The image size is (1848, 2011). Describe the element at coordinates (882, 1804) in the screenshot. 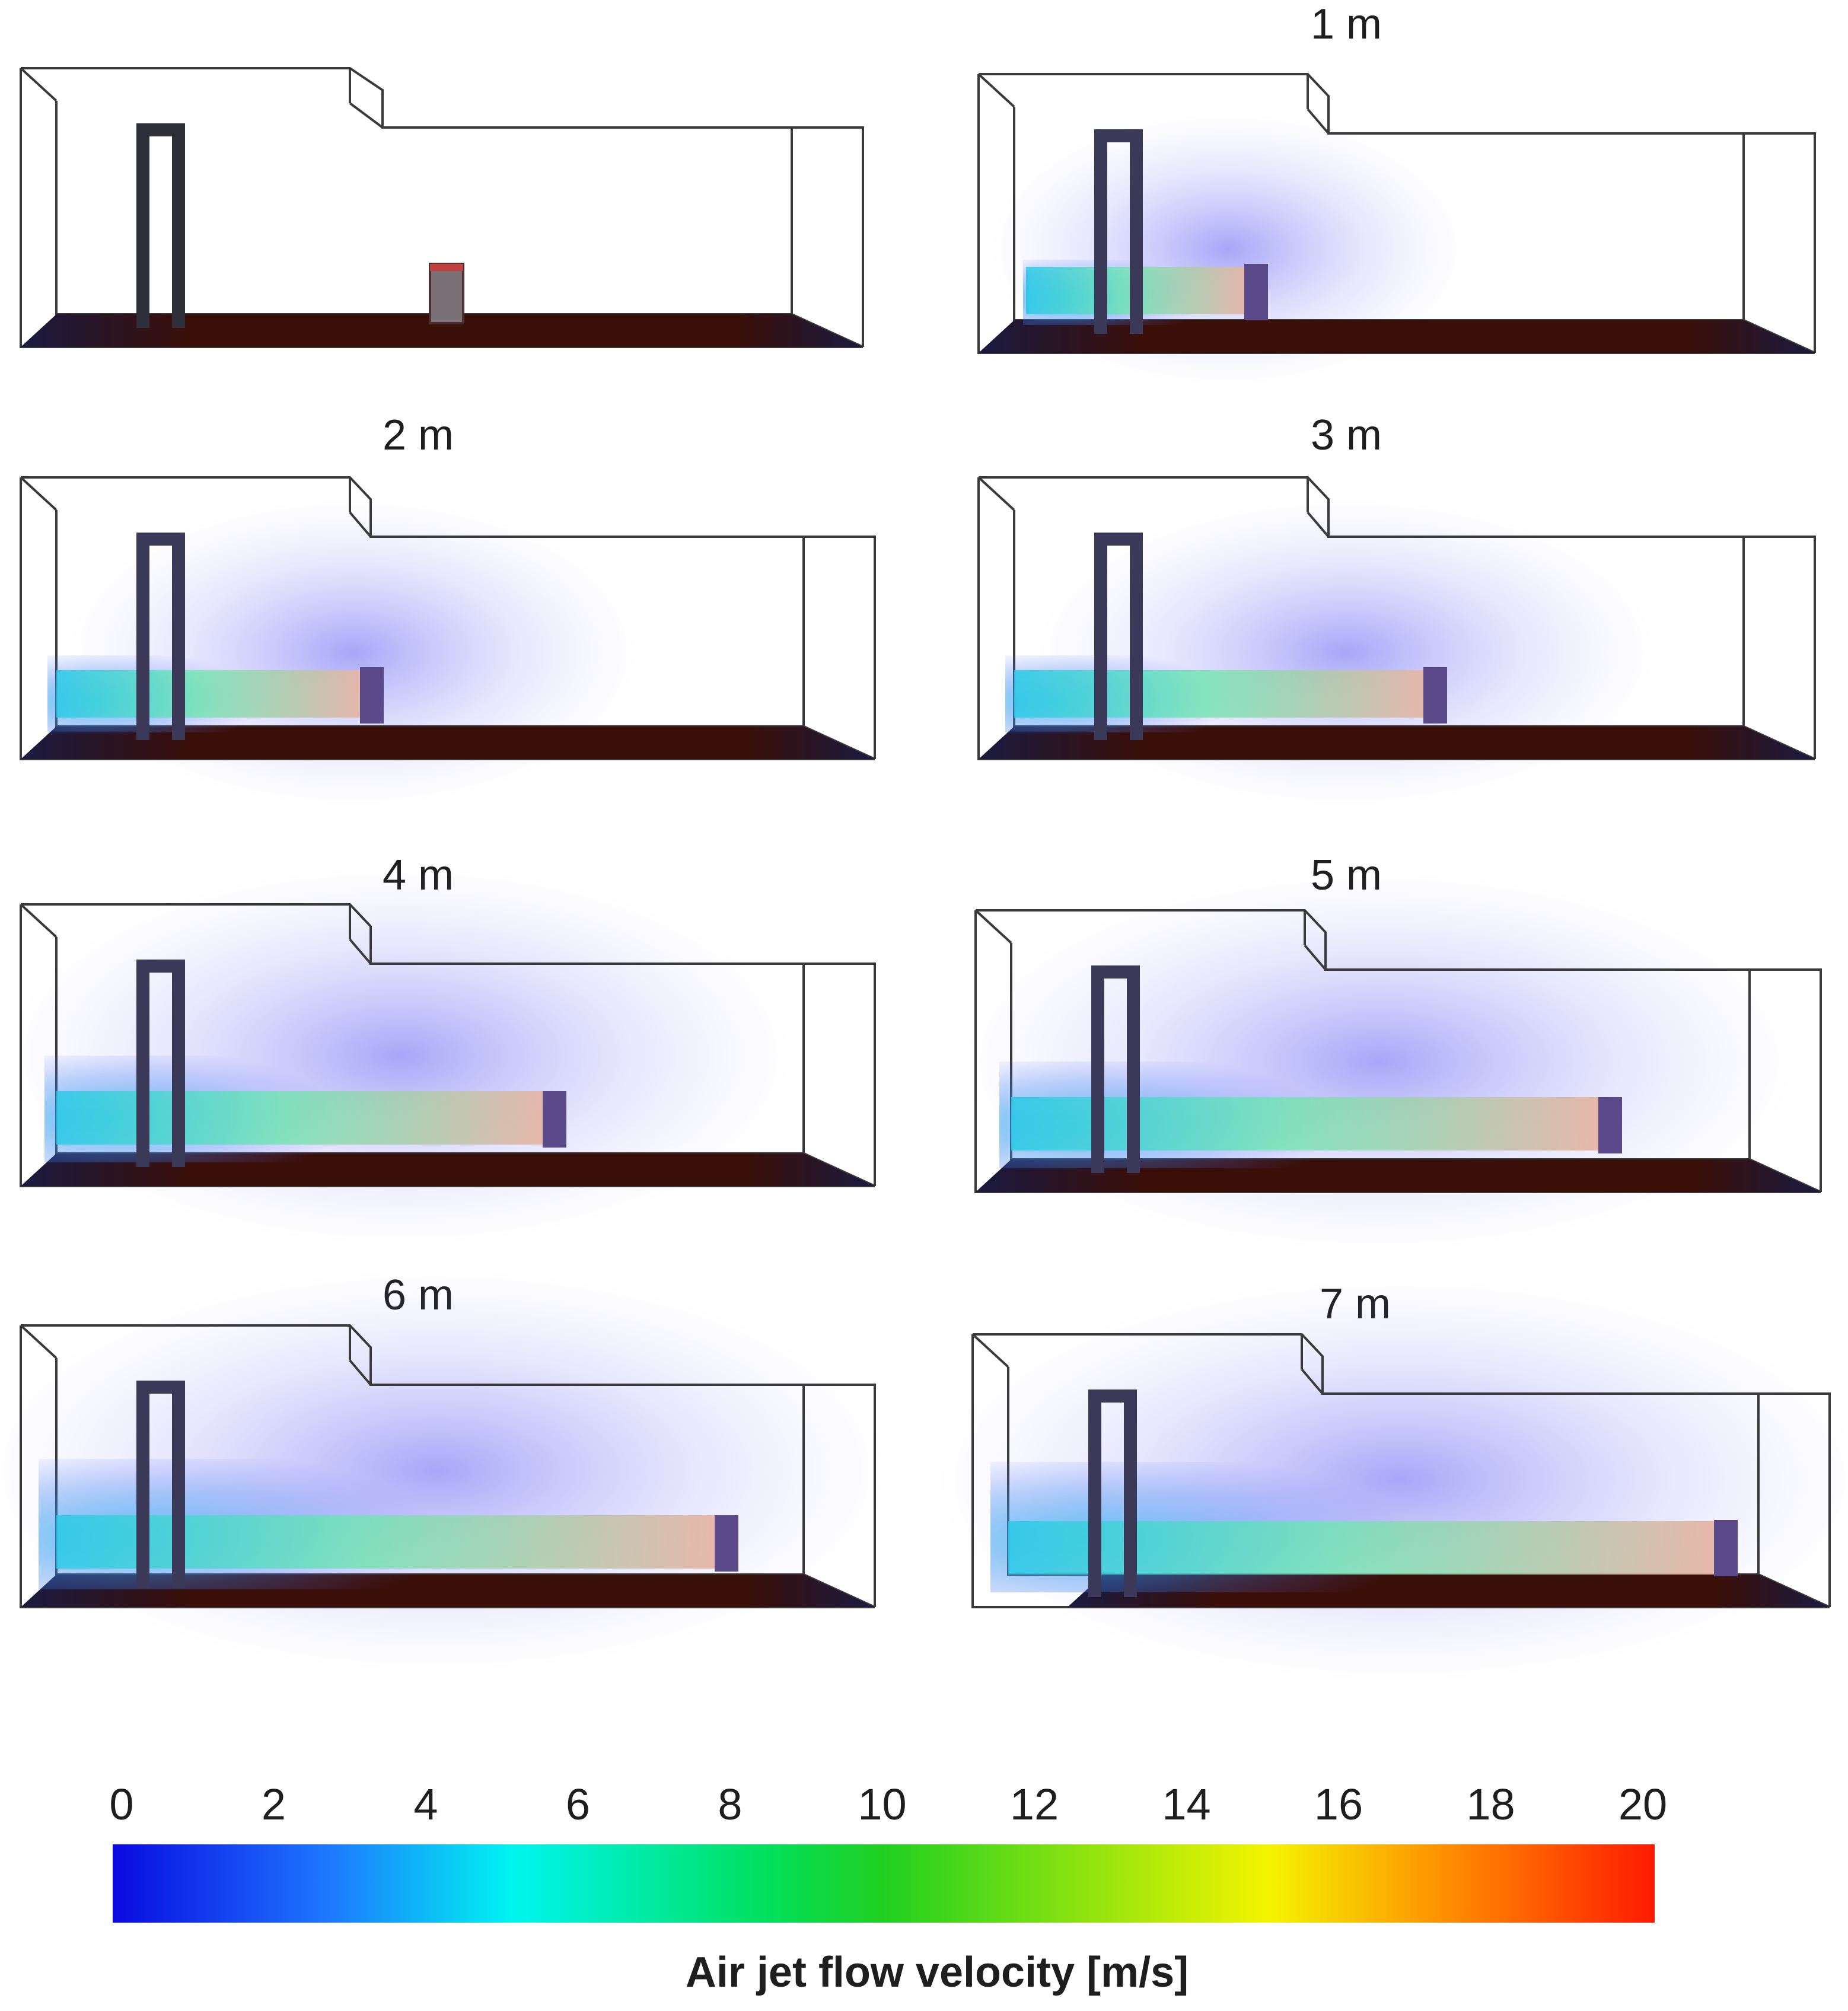

I see `colorbar-tick-label: 10` at that location.